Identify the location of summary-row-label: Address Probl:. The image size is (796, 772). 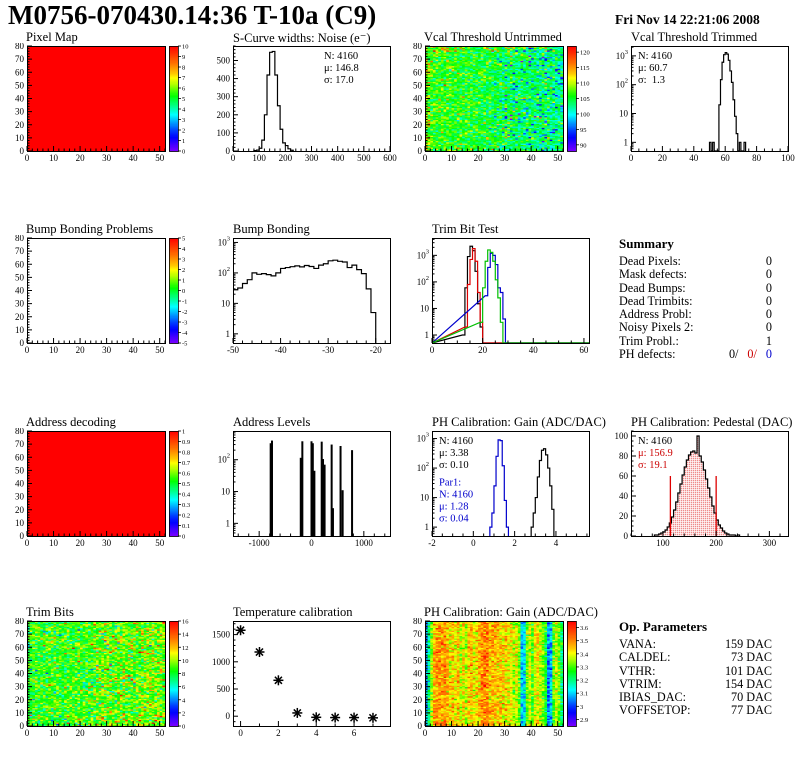
(655, 314).